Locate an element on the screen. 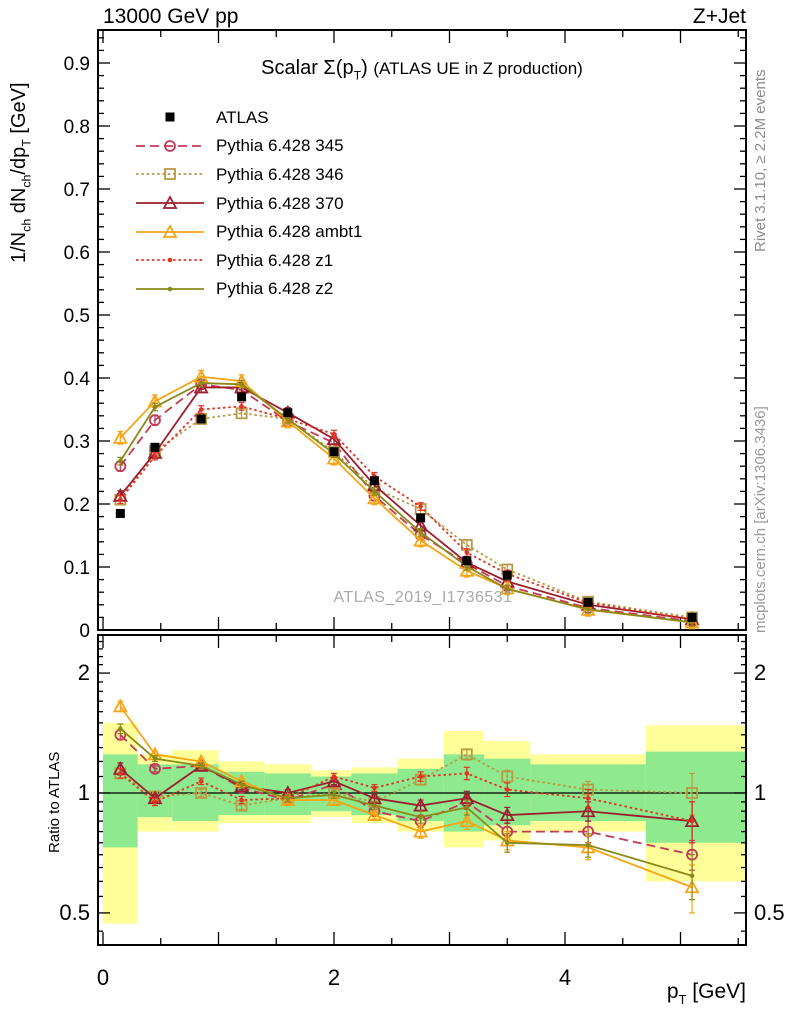 The width and height of the screenshot is (786, 1024). y-tick-label-main: 0.1 is located at coordinates (77, 568).